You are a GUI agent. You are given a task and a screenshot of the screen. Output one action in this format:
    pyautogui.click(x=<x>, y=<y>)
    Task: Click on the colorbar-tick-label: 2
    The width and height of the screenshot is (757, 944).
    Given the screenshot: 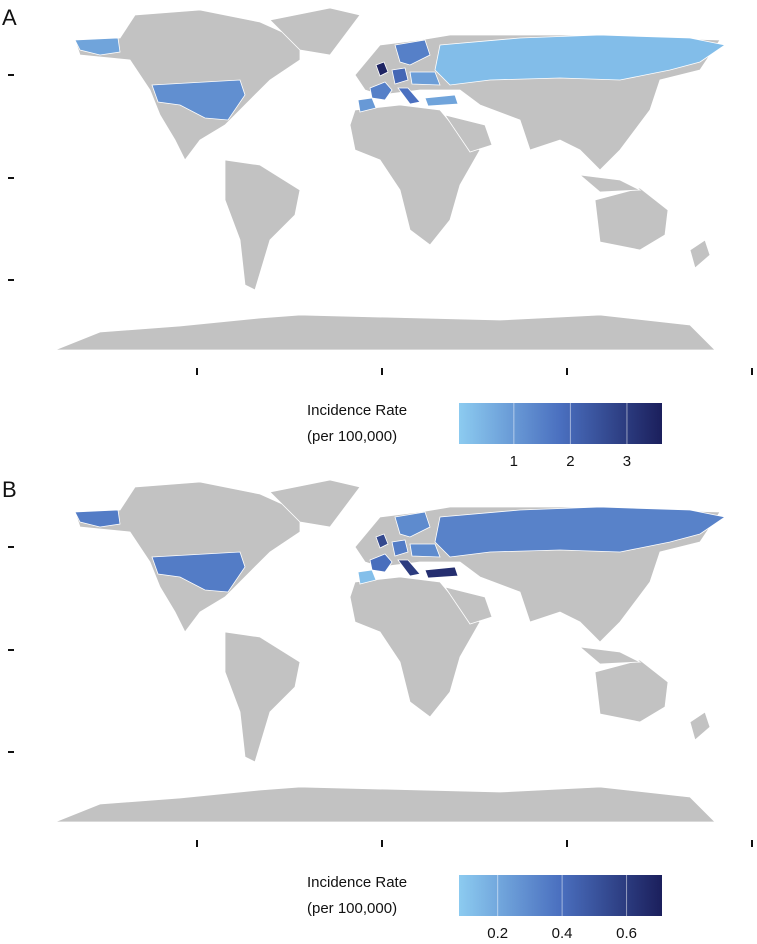 What is the action you would take?
    pyautogui.click(x=570, y=461)
    